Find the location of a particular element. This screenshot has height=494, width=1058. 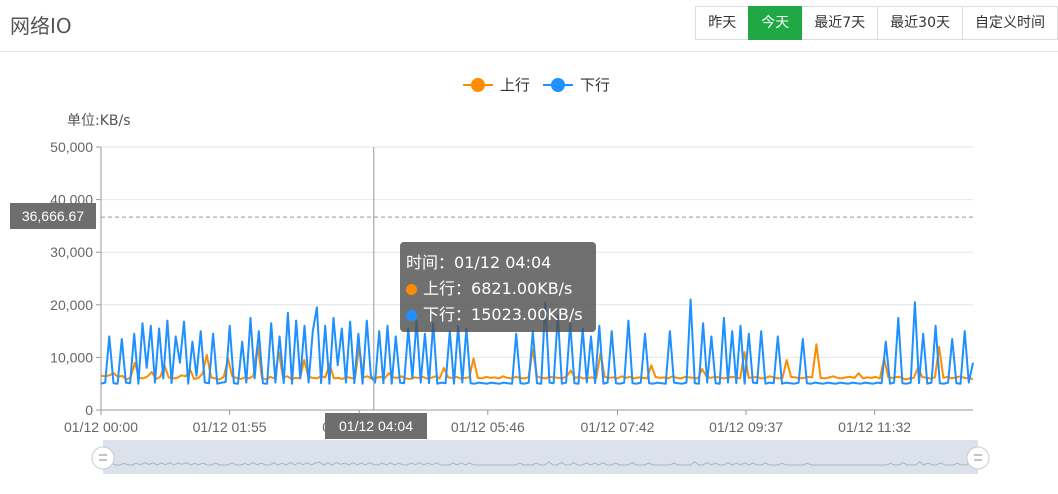

legend-label-upload: 上行 is located at coordinates (515, 85).